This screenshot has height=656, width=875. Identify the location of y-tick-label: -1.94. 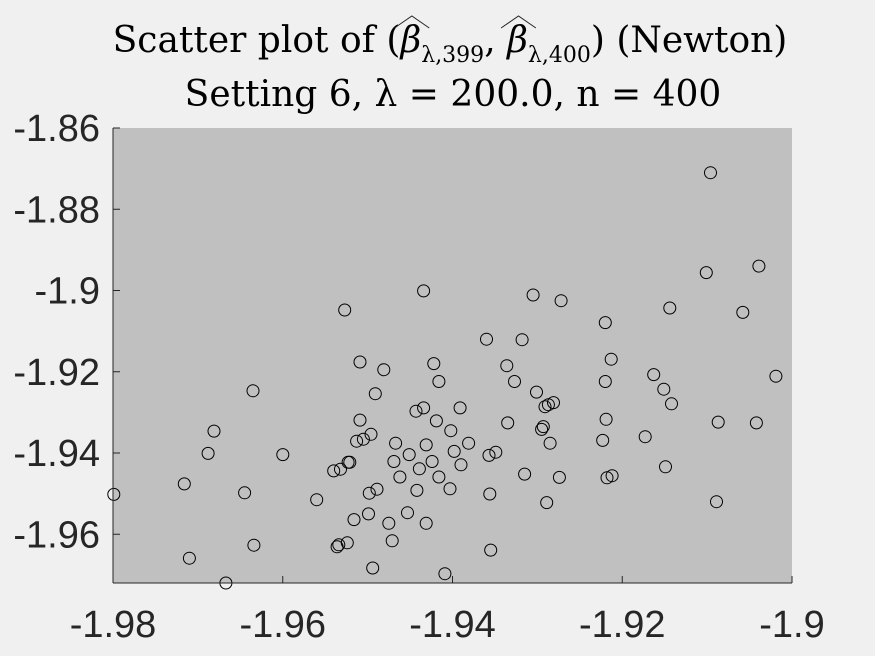
(56, 454).